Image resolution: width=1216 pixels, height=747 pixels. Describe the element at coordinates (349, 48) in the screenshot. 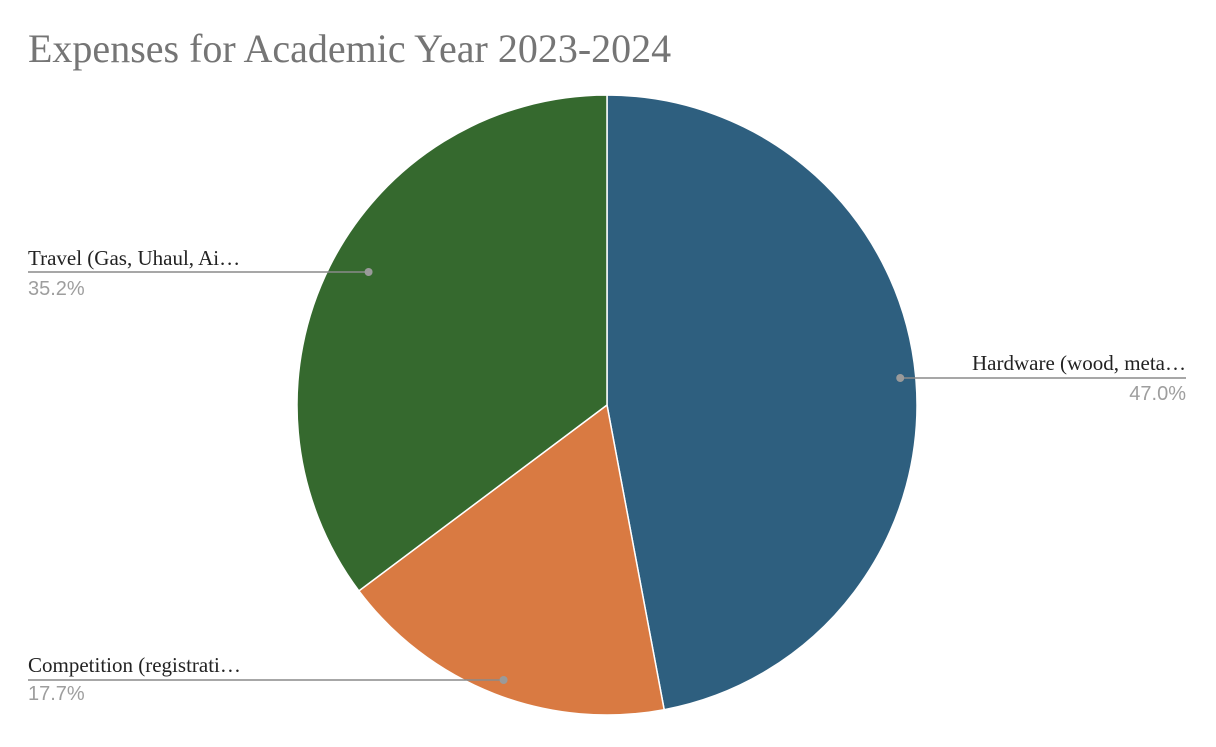

I see `chart-title: Expenses for Academic Year 2023-2024` at that location.